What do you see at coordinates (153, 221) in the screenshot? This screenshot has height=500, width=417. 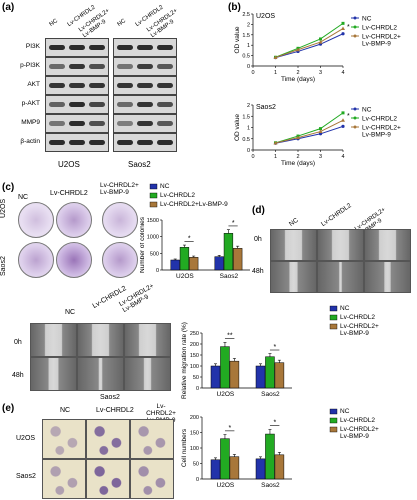 I see `y-tick-label: 1500` at bounding box center [153, 221].